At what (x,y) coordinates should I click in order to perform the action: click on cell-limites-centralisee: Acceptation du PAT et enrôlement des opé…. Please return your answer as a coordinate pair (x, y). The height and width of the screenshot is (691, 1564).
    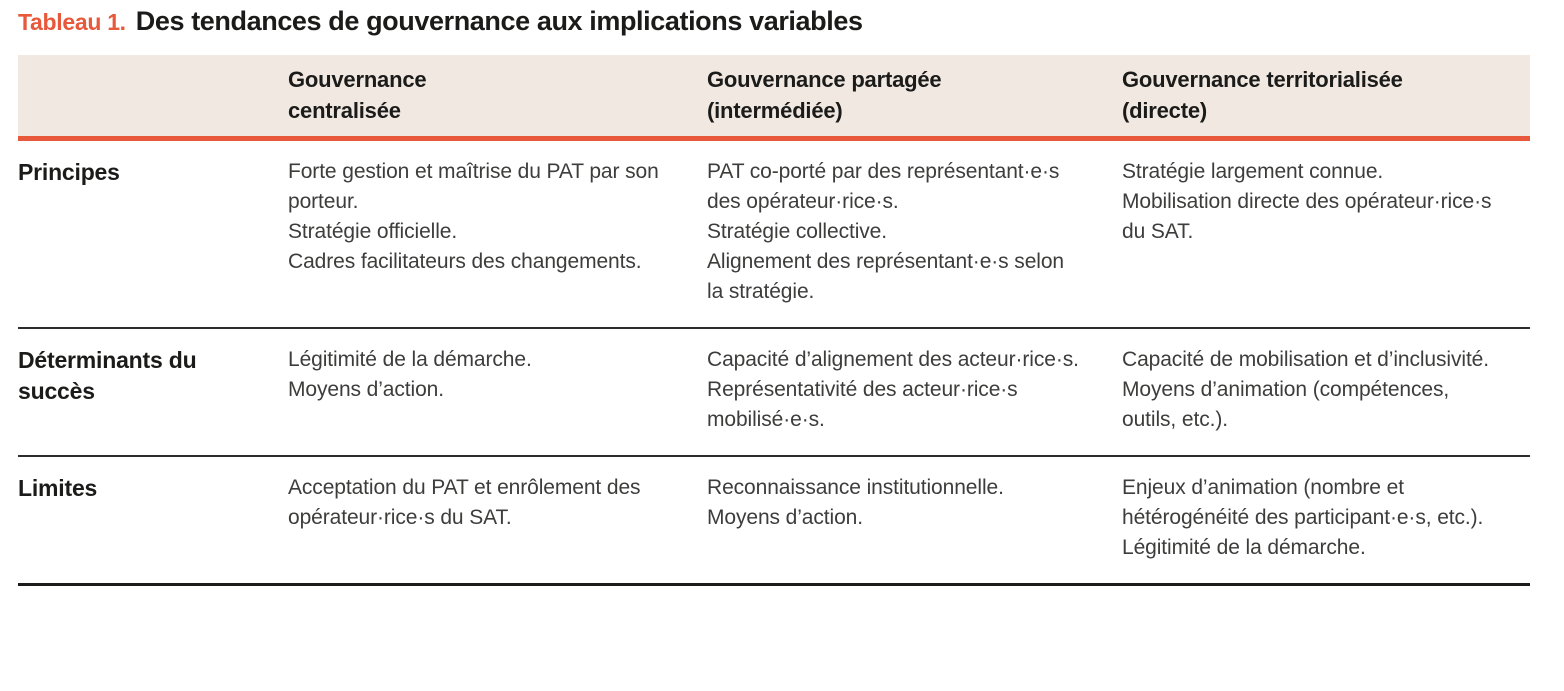
    Looking at the image, I should click on (464, 502).